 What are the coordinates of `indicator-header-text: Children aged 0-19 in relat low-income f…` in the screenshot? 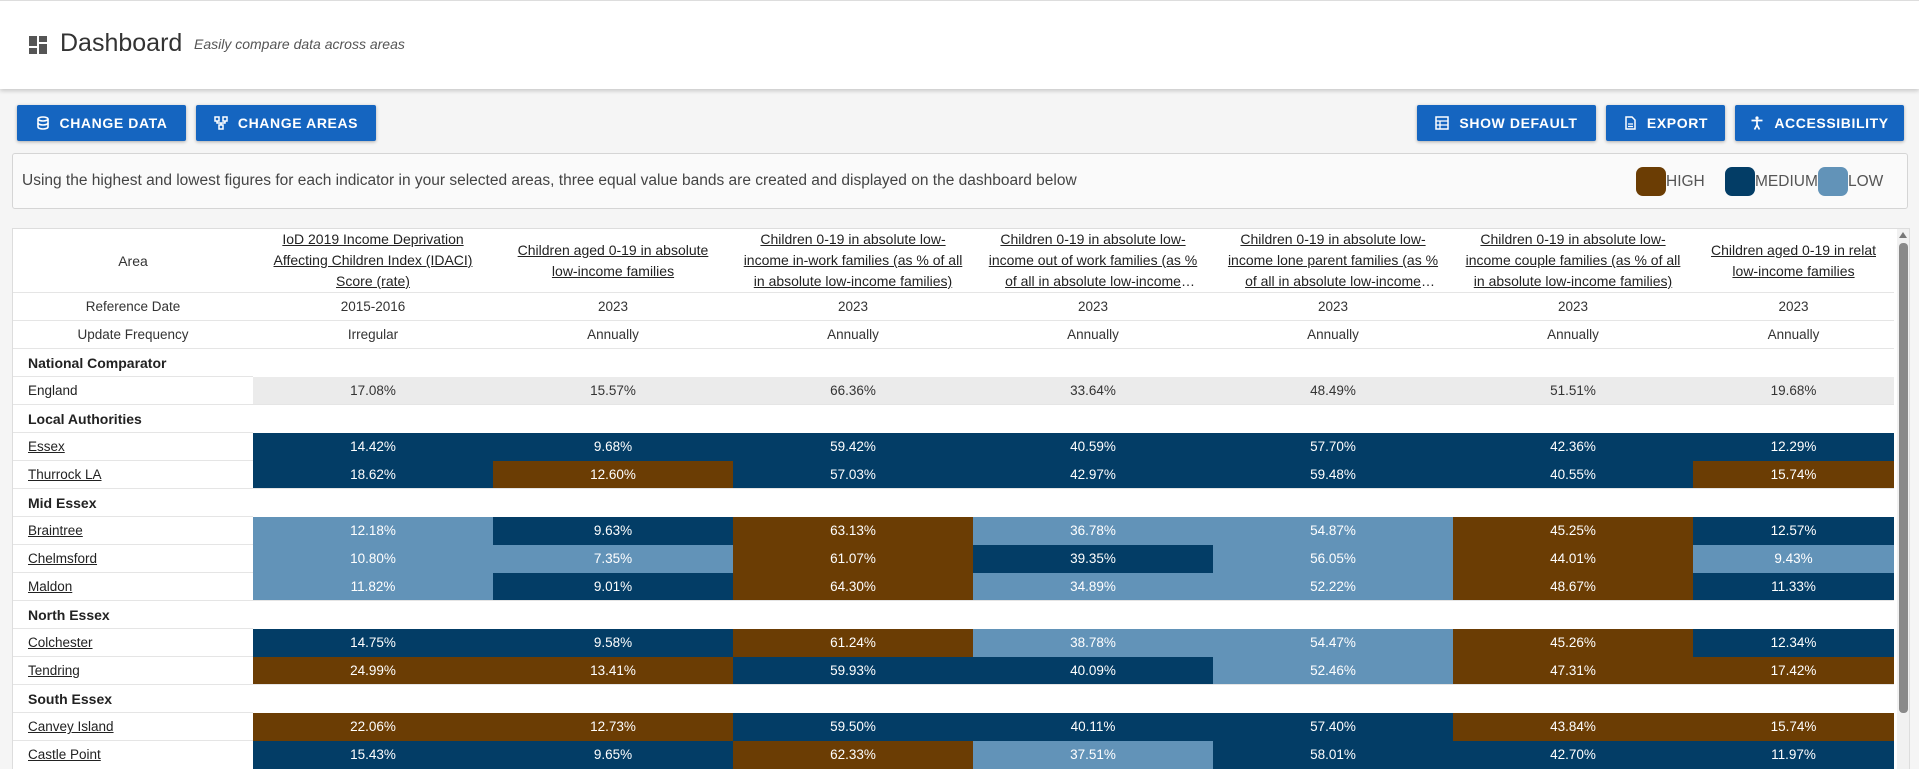 It's located at (1793, 260).